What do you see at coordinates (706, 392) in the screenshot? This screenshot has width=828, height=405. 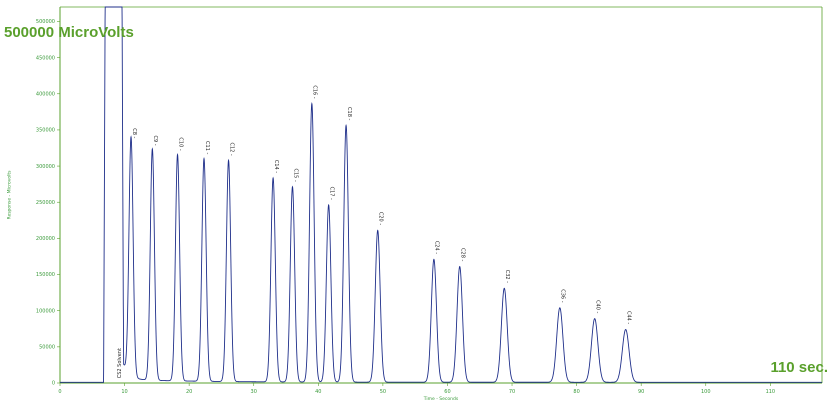 I see `x-tick-label: 100` at bounding box center [706, 392].